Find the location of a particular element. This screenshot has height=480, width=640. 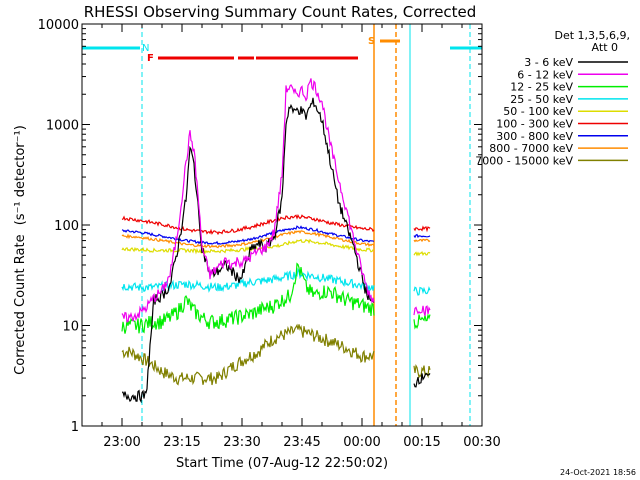

saa-flag-label: S is located at coordinates (371, 41).